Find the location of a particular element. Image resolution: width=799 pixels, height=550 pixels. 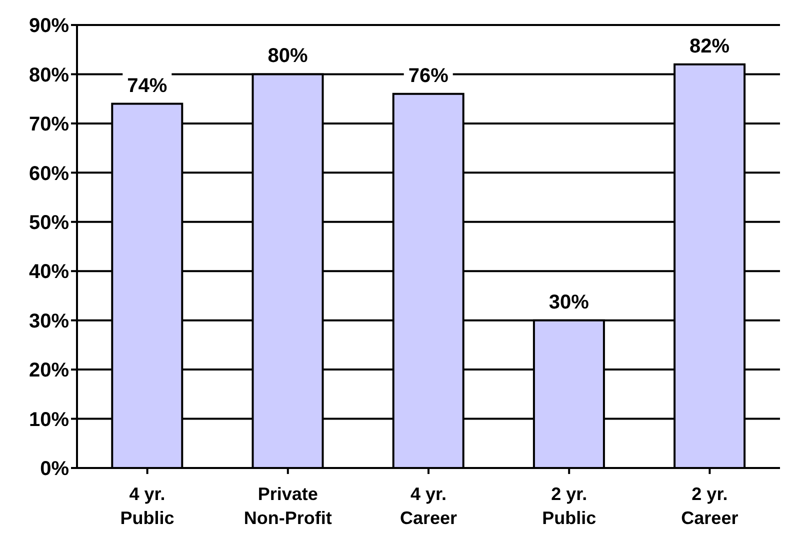

x-tick-label: 4 yr. Career is located at coordinates (429, 506).